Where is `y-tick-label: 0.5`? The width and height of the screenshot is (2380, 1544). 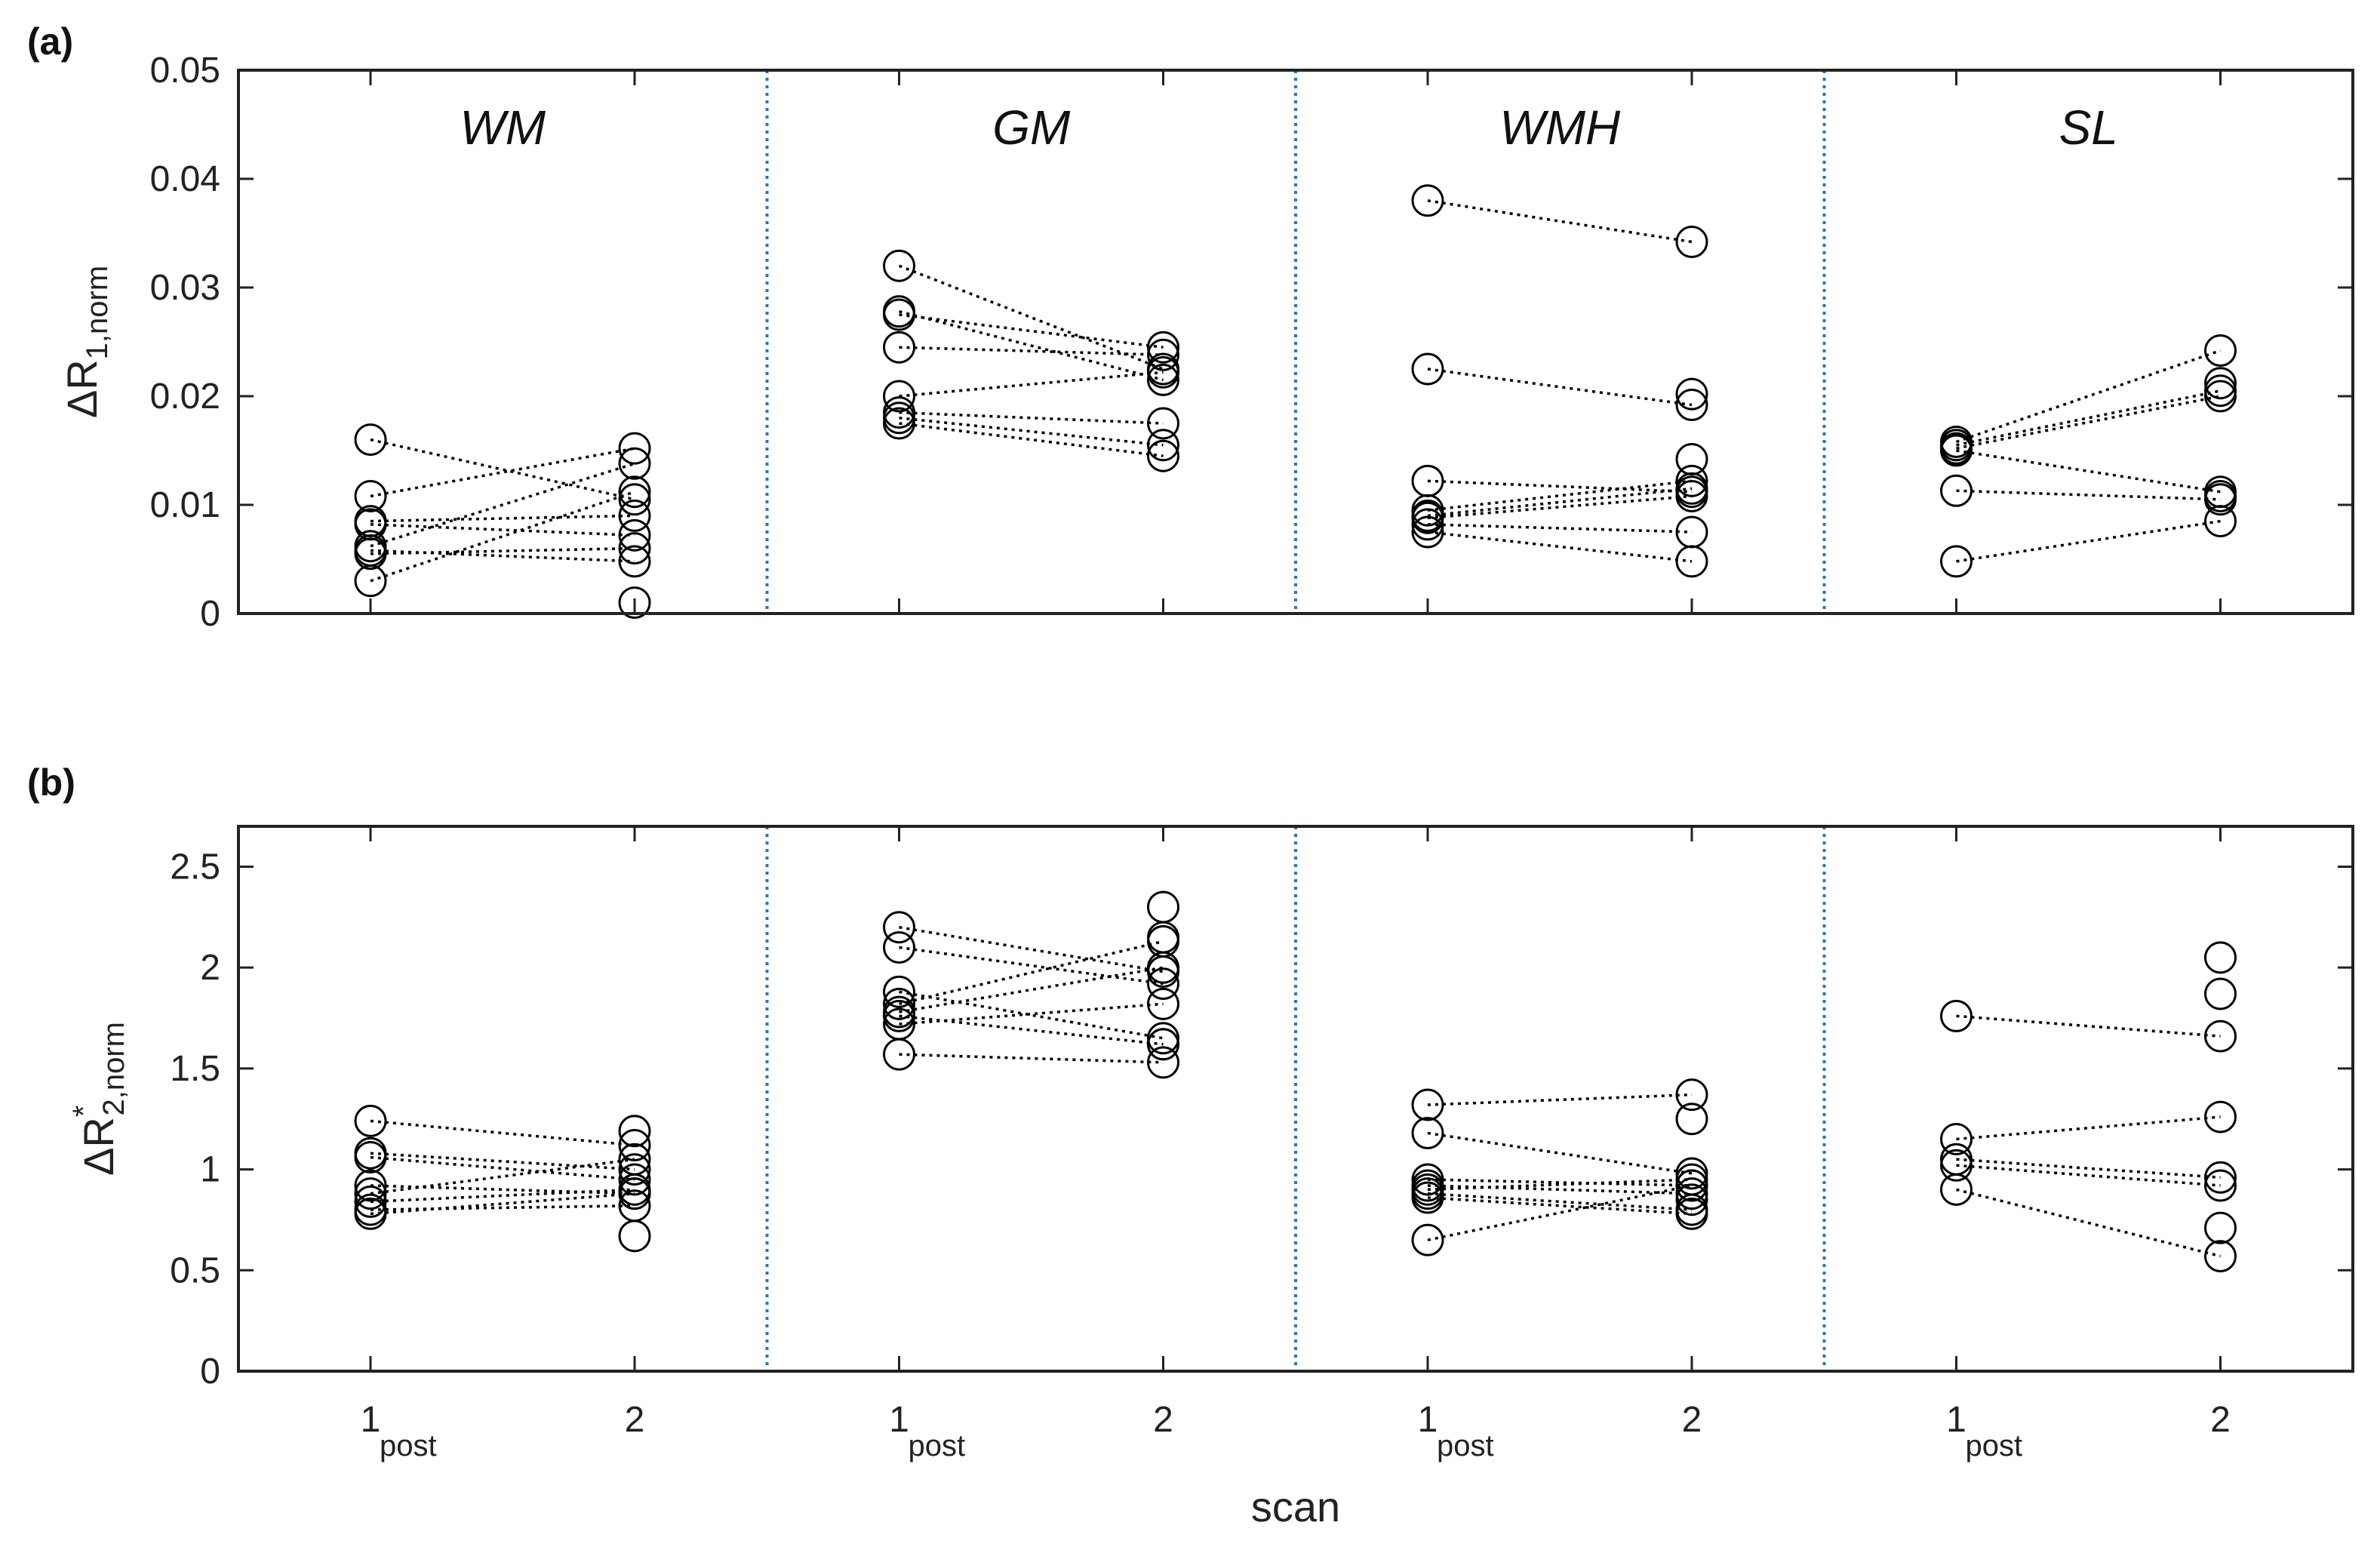 y-tick-label: 0.5 is located at coordinates (195, 1270).